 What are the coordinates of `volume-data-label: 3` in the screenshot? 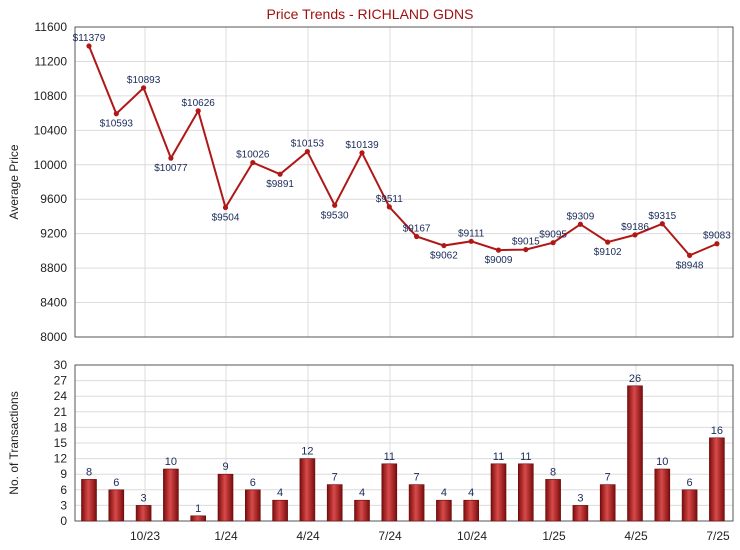 It's located at (144, 498).